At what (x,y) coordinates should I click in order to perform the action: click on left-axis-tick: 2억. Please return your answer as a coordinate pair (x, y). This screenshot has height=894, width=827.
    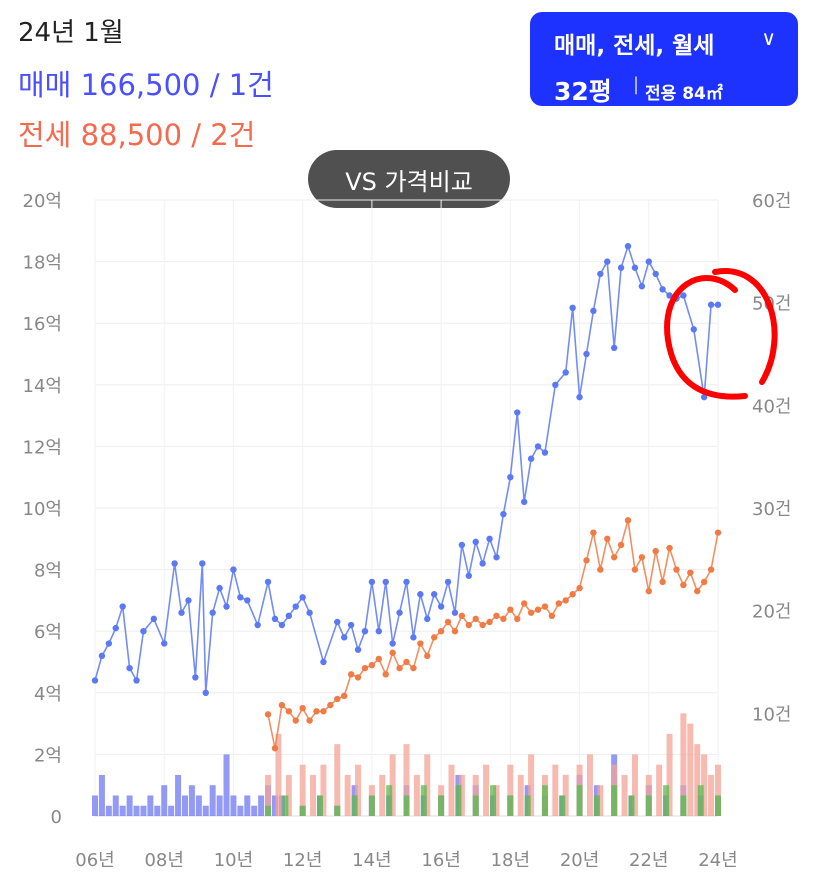
    Looking at the image, I should click on (48, 755).